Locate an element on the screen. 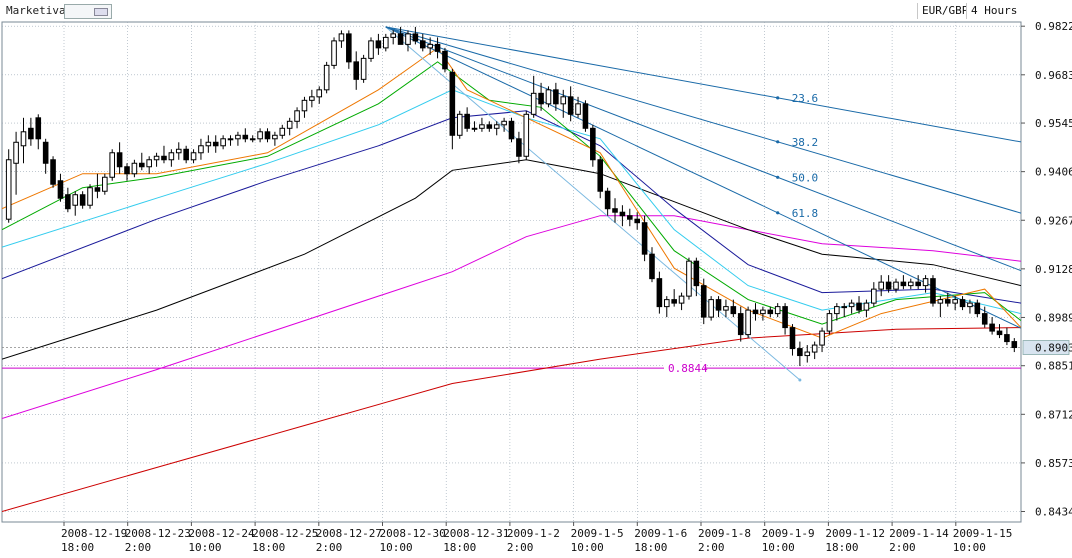 The width and height of the screenshot is (1072, 558). y-tick-label: 0.9683 is located at coordinates (1053, 75).